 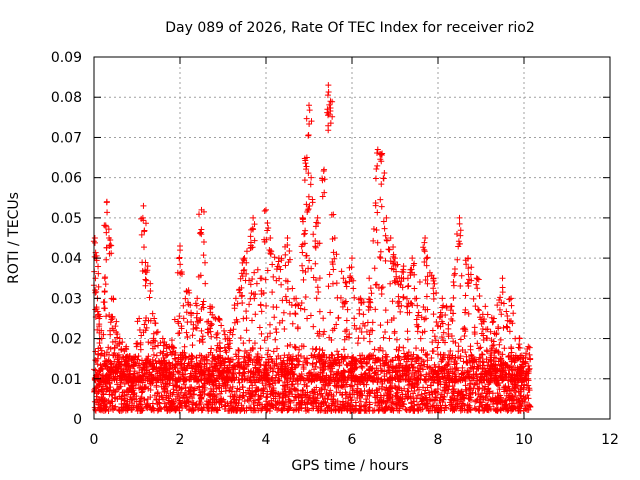 What do you see at coordinates (352, 440) in the screenshot?
I see `x-tick-label: 6` at bounding box center [352, 440].